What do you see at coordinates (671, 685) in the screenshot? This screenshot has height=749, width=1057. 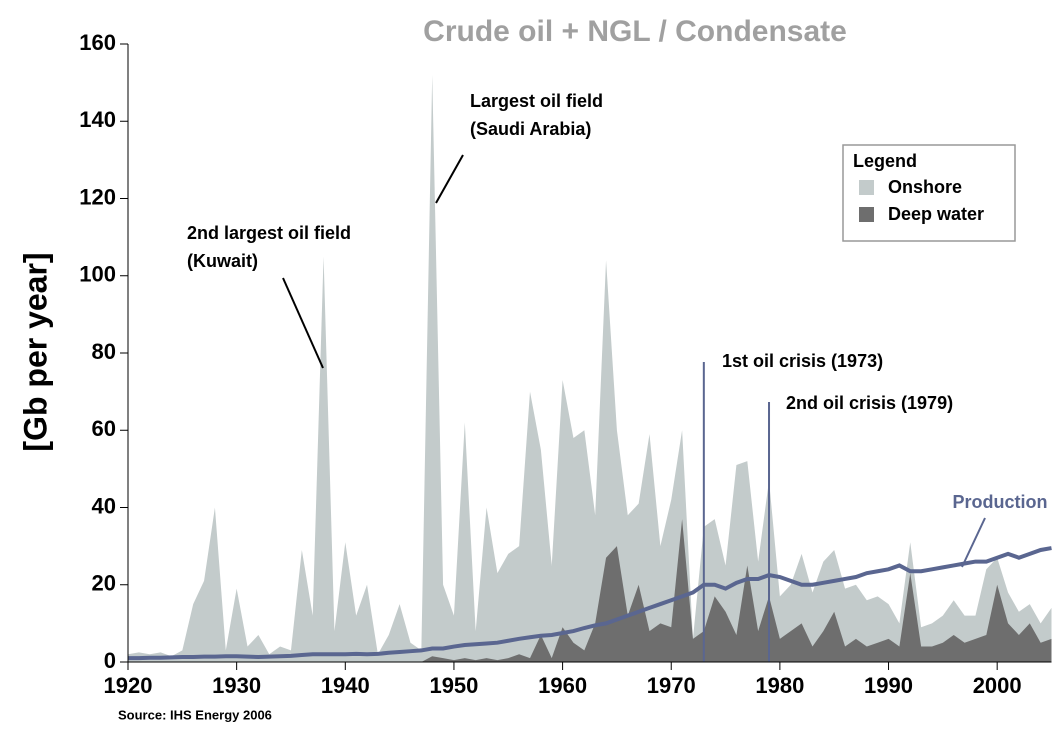 I see `x-tick-label: 1970` at bounding box center [671, 685].